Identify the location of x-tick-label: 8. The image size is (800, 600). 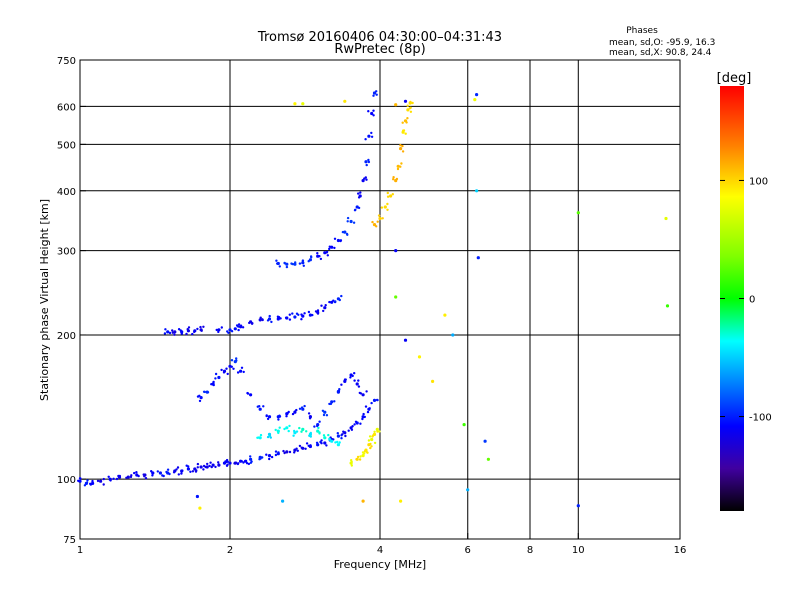
(530, 550).